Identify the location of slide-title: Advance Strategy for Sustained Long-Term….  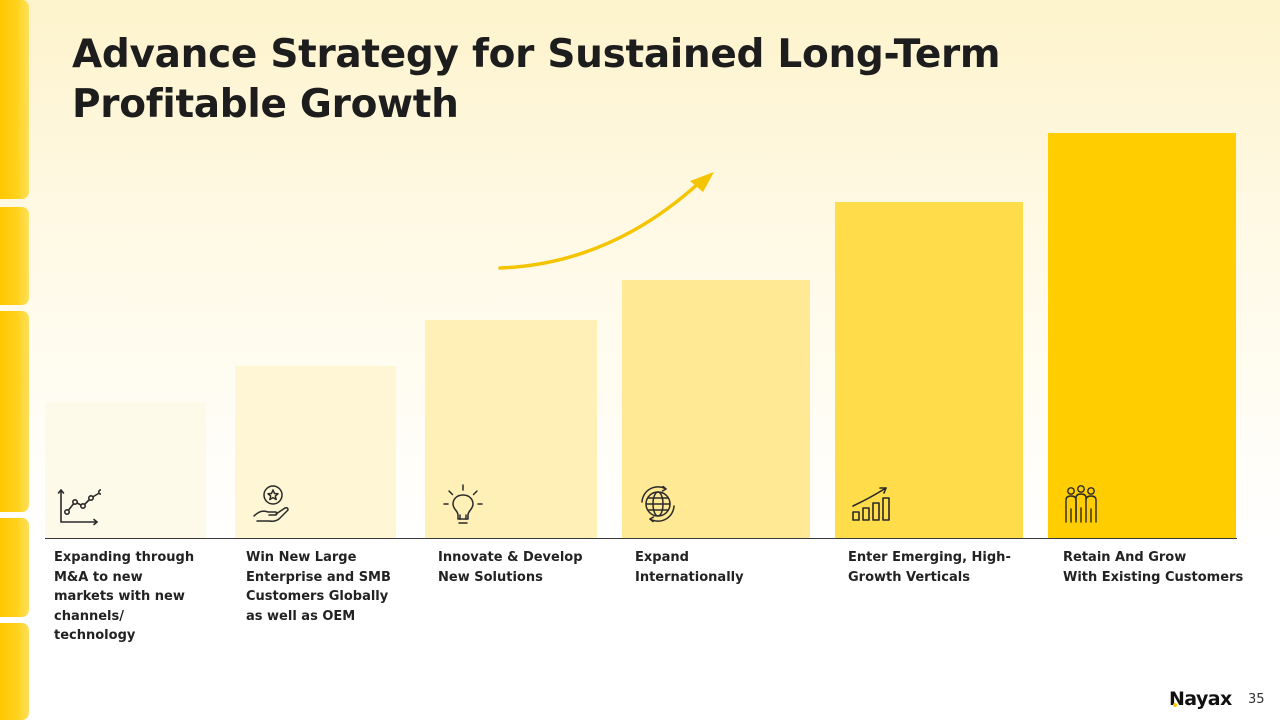
(536, 79).